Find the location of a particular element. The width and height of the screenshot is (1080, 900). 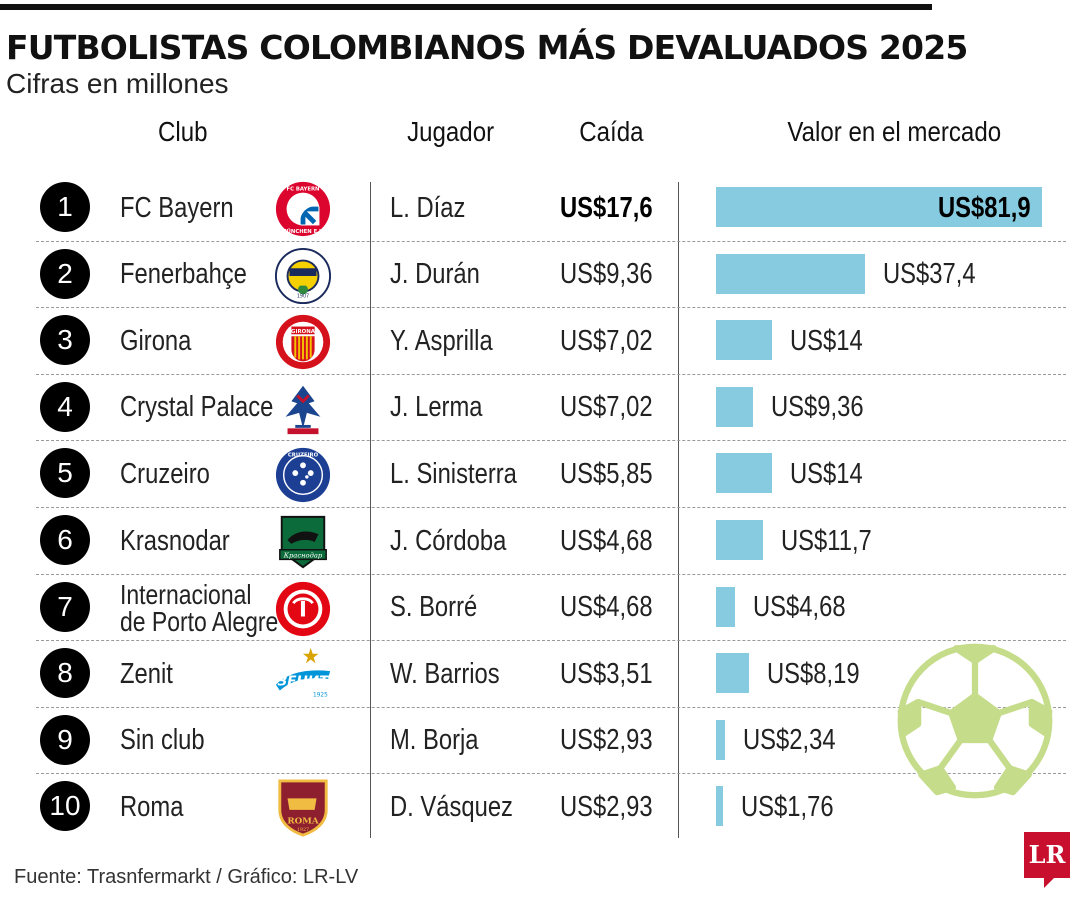

chart-subtitle: Cifras en millones is located at coordinates (117, 83).